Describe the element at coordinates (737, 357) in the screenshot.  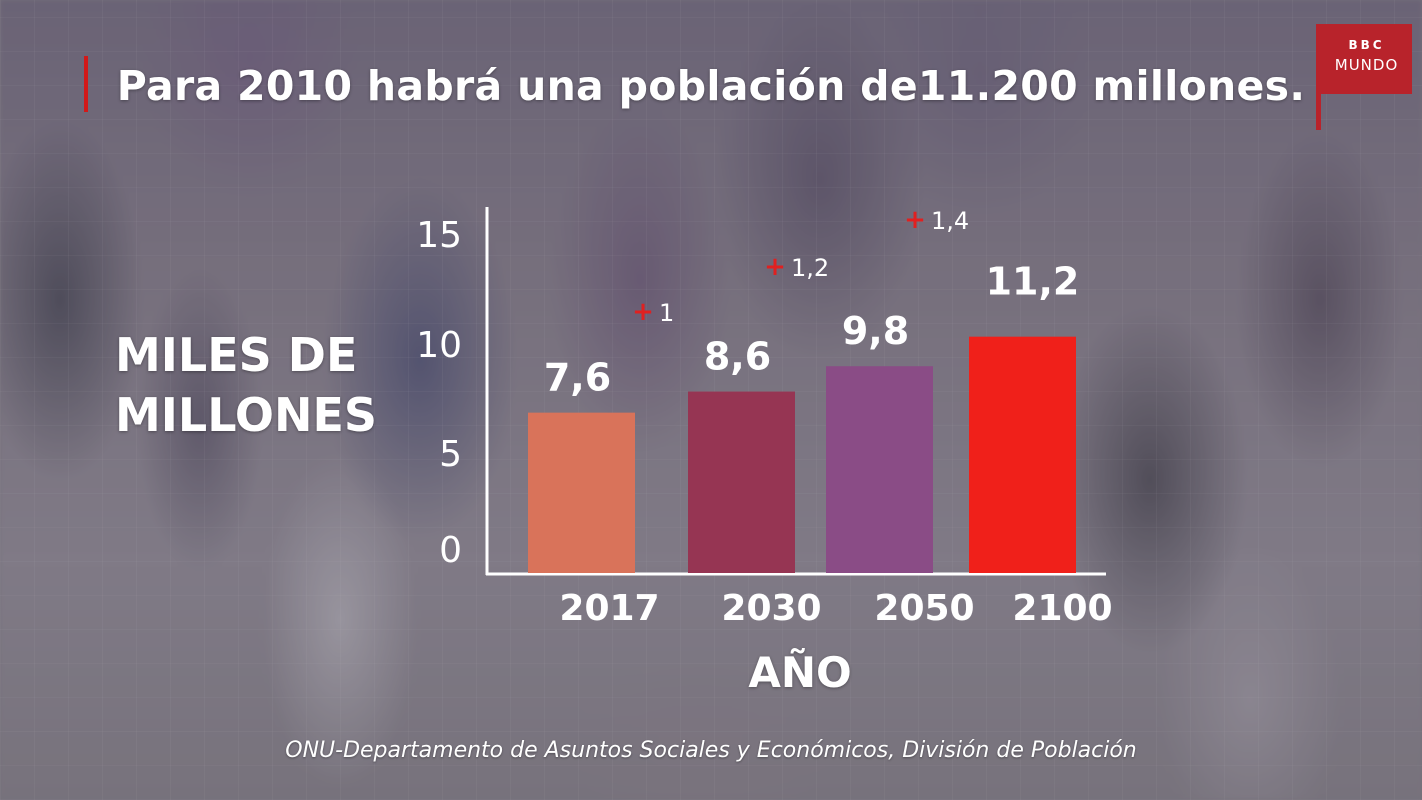
I see `bar-value-label: 8,6` at that location.